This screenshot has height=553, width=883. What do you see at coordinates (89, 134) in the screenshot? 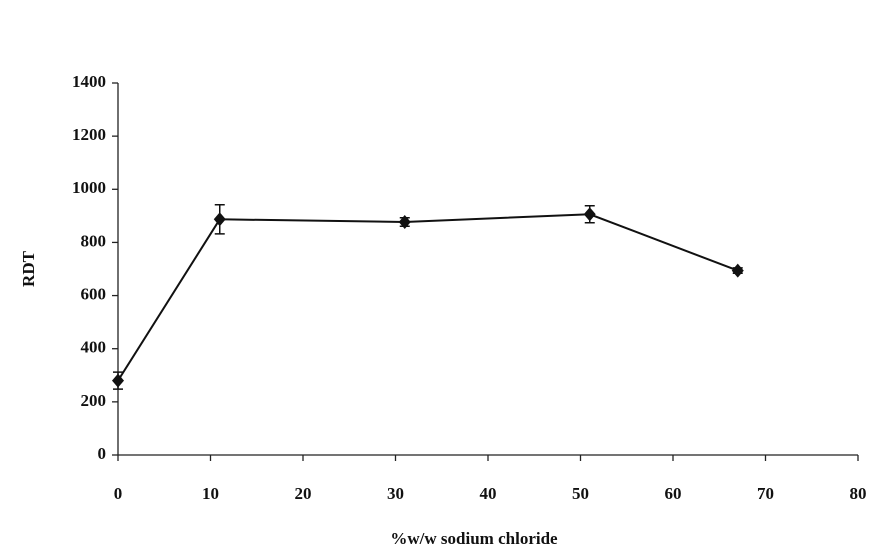
I see `y-tick-label: 1200` at bounding box center [89, 134].